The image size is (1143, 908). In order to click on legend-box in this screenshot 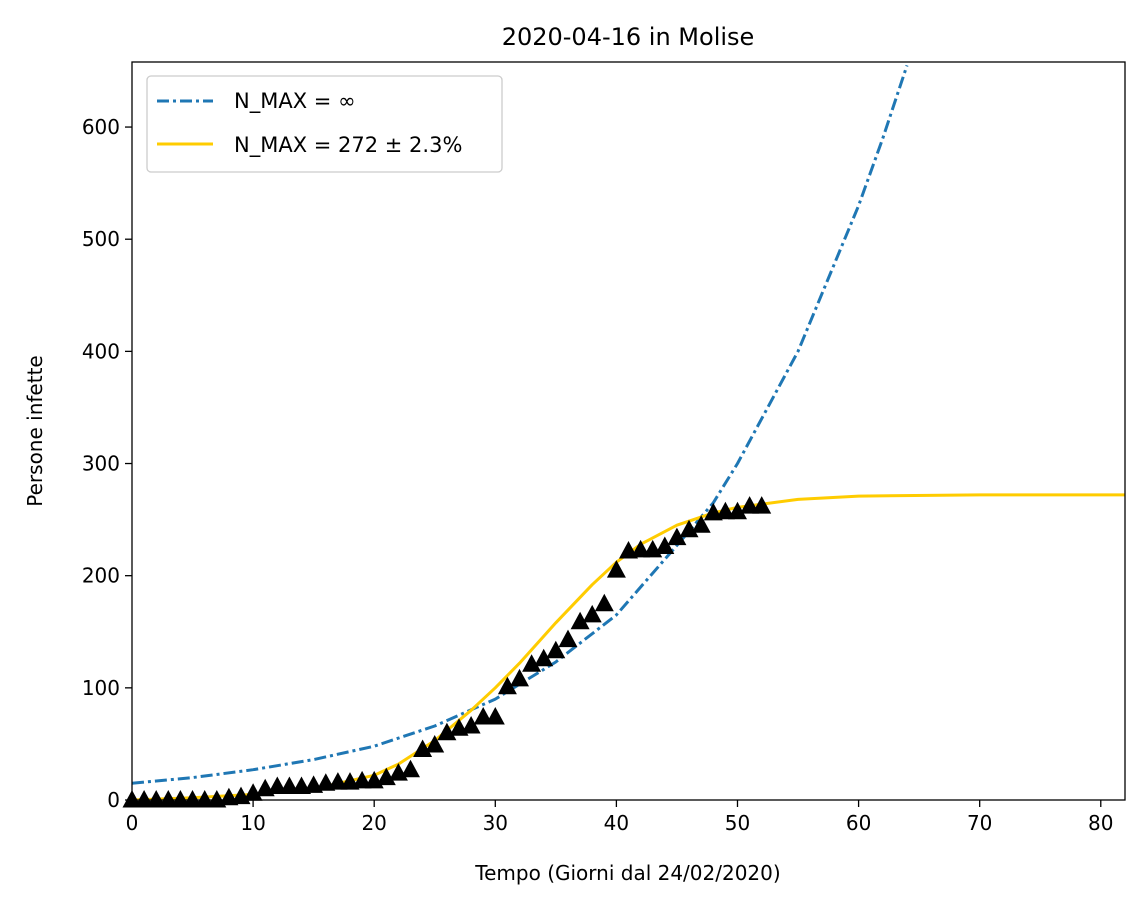, I will do `click(324, 124)`.